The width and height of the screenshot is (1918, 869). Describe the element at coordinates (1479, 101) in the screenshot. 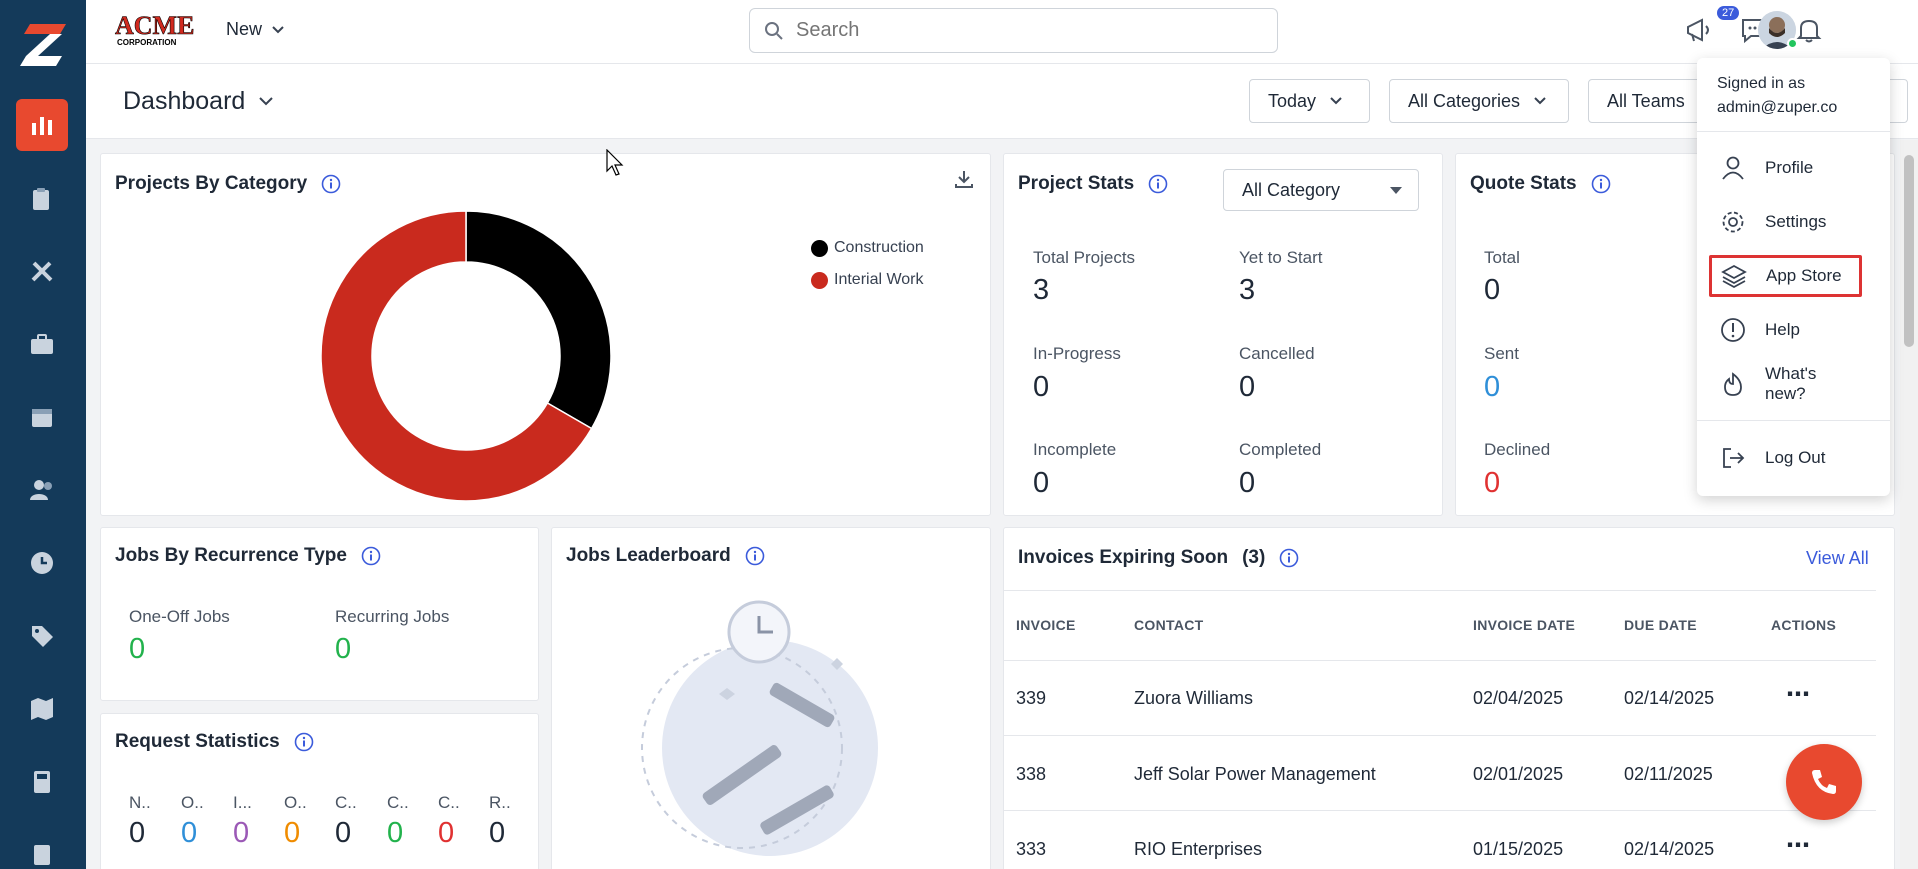

I see `category-filter: All Categories` at that location.